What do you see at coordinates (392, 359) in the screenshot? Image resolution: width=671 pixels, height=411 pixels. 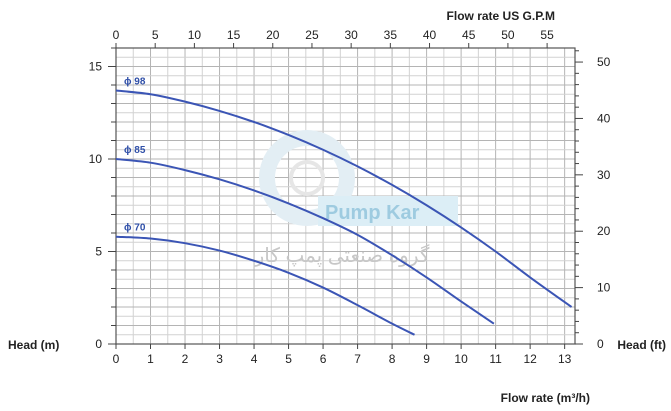 I see `x-tick-label: 8` at bounding box center [392, 359].